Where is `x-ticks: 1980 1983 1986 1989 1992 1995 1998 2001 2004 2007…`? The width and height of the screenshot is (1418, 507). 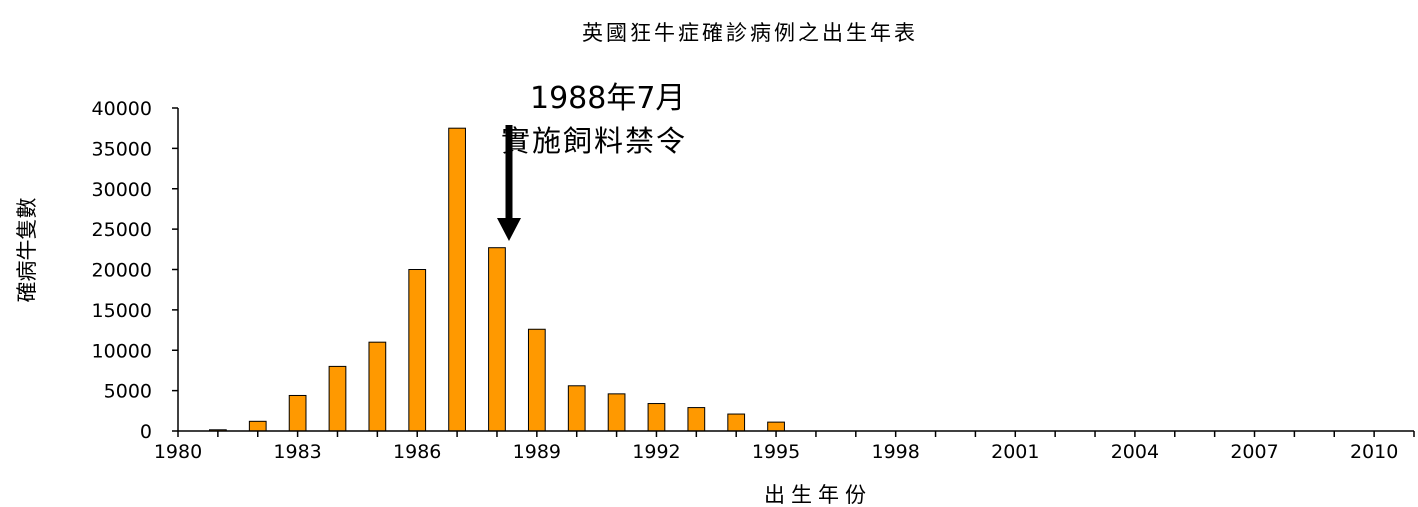 x-ticks: 1980 1983 1986 1989 1992 1995 1998 2001 2004 2007… is located at coordinates (784, 447).